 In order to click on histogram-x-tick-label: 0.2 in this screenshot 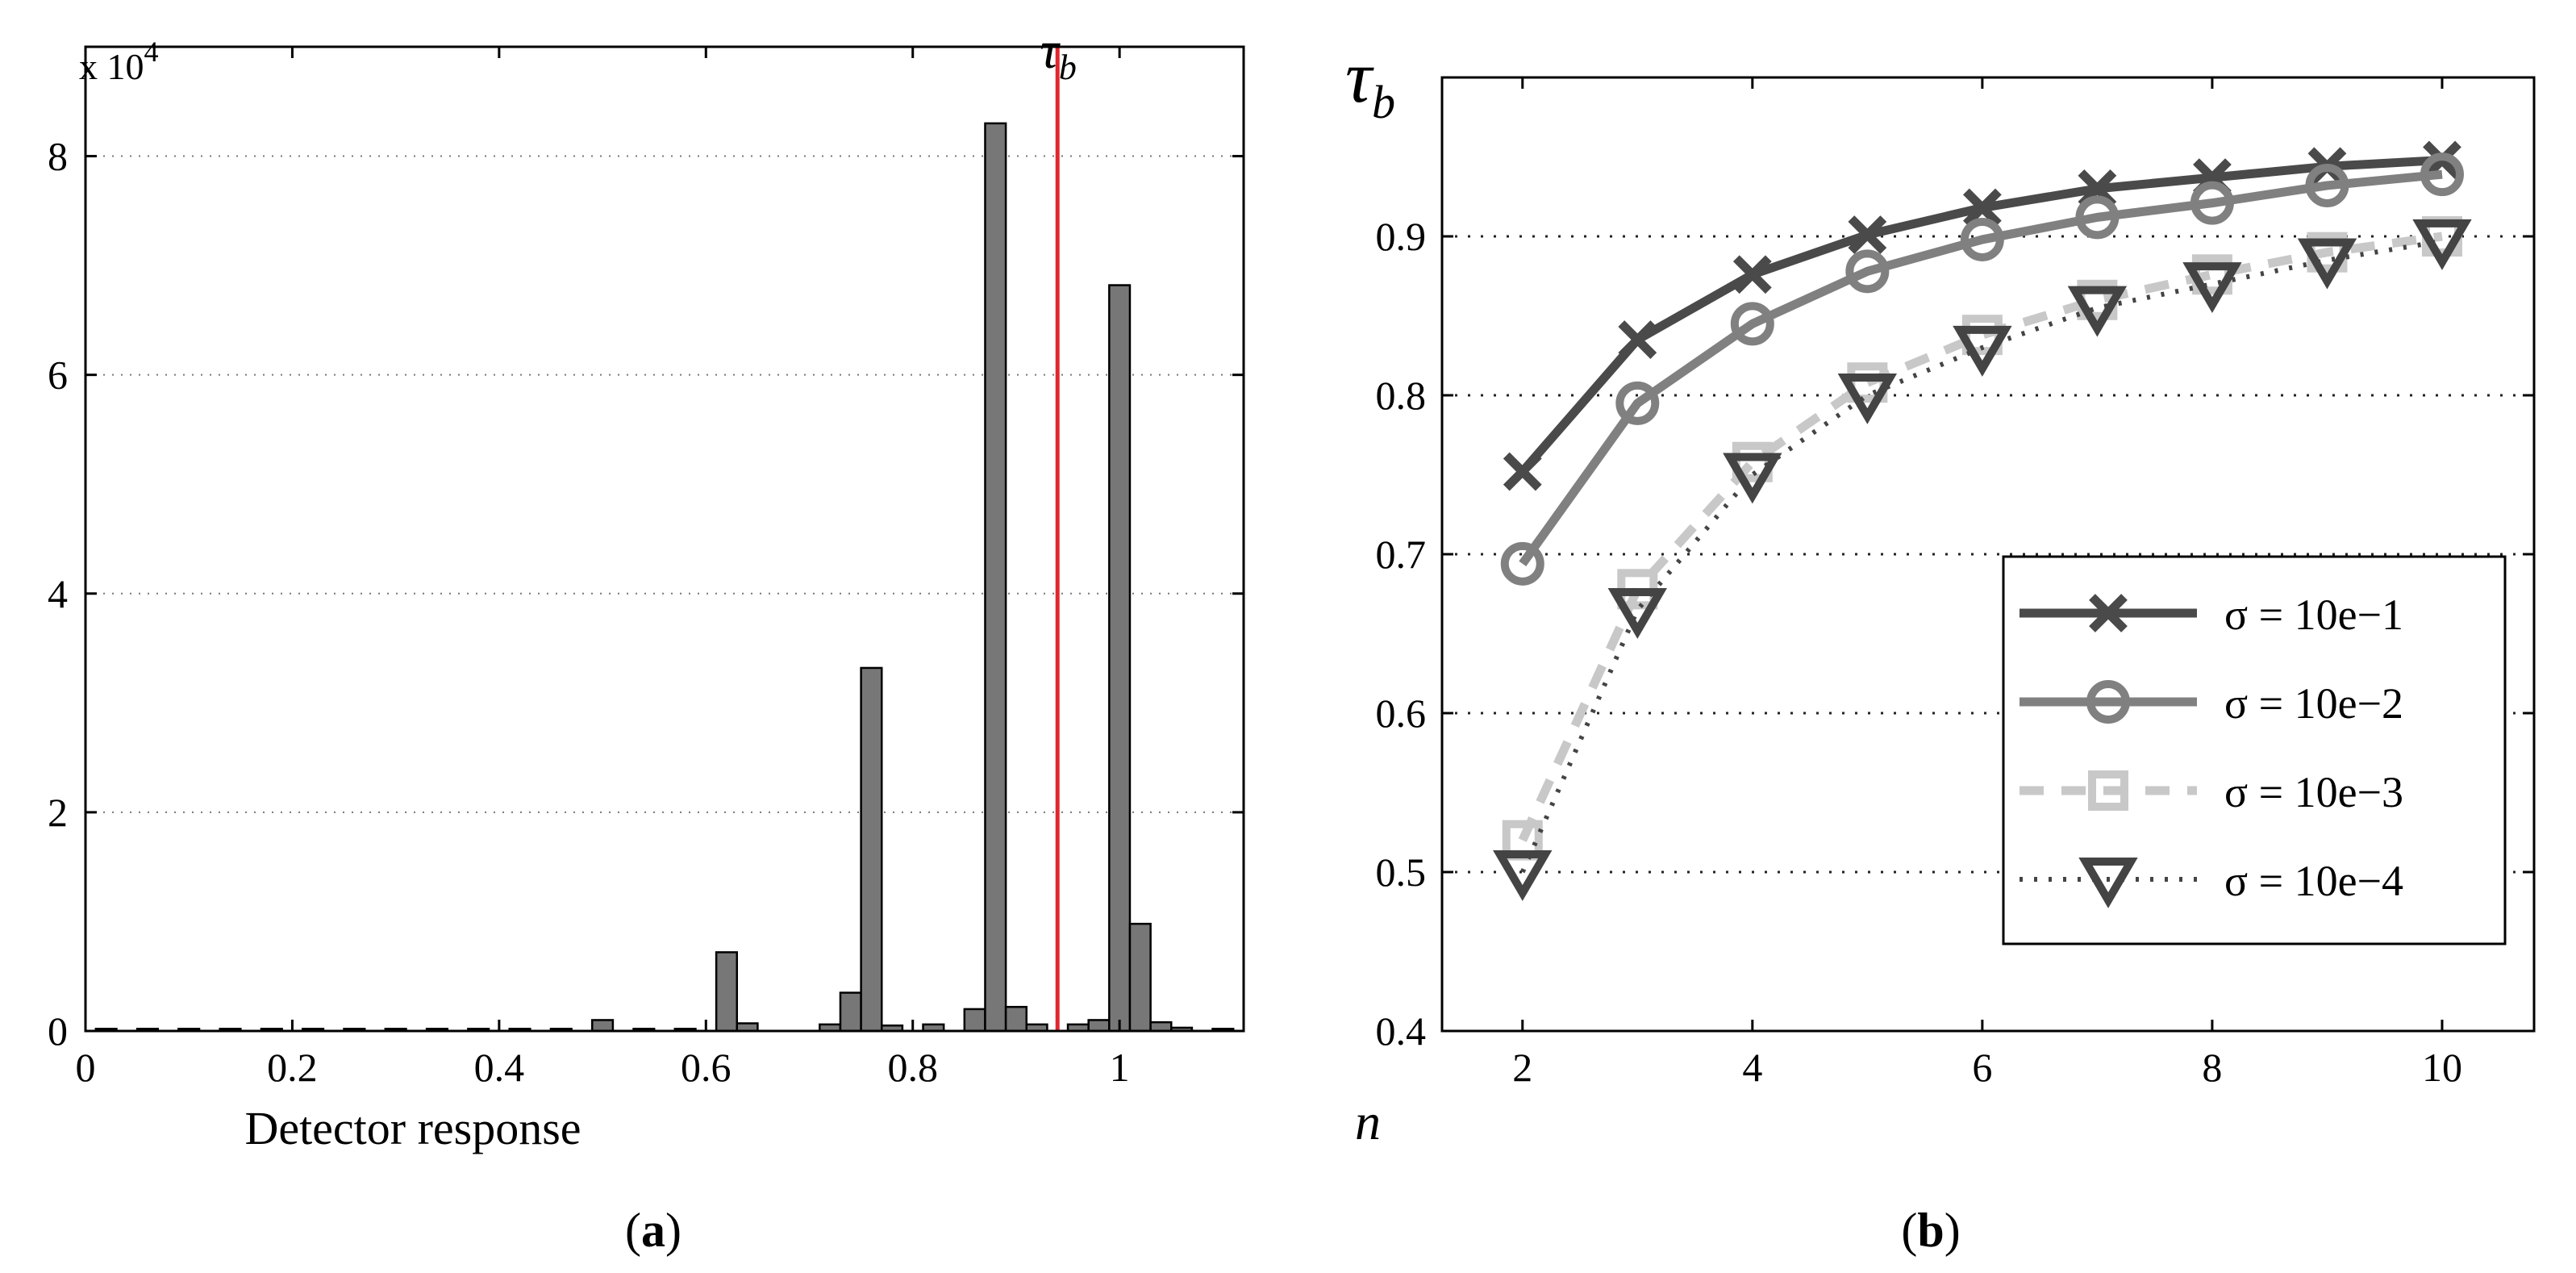, I will do `click(292, 1067)`.